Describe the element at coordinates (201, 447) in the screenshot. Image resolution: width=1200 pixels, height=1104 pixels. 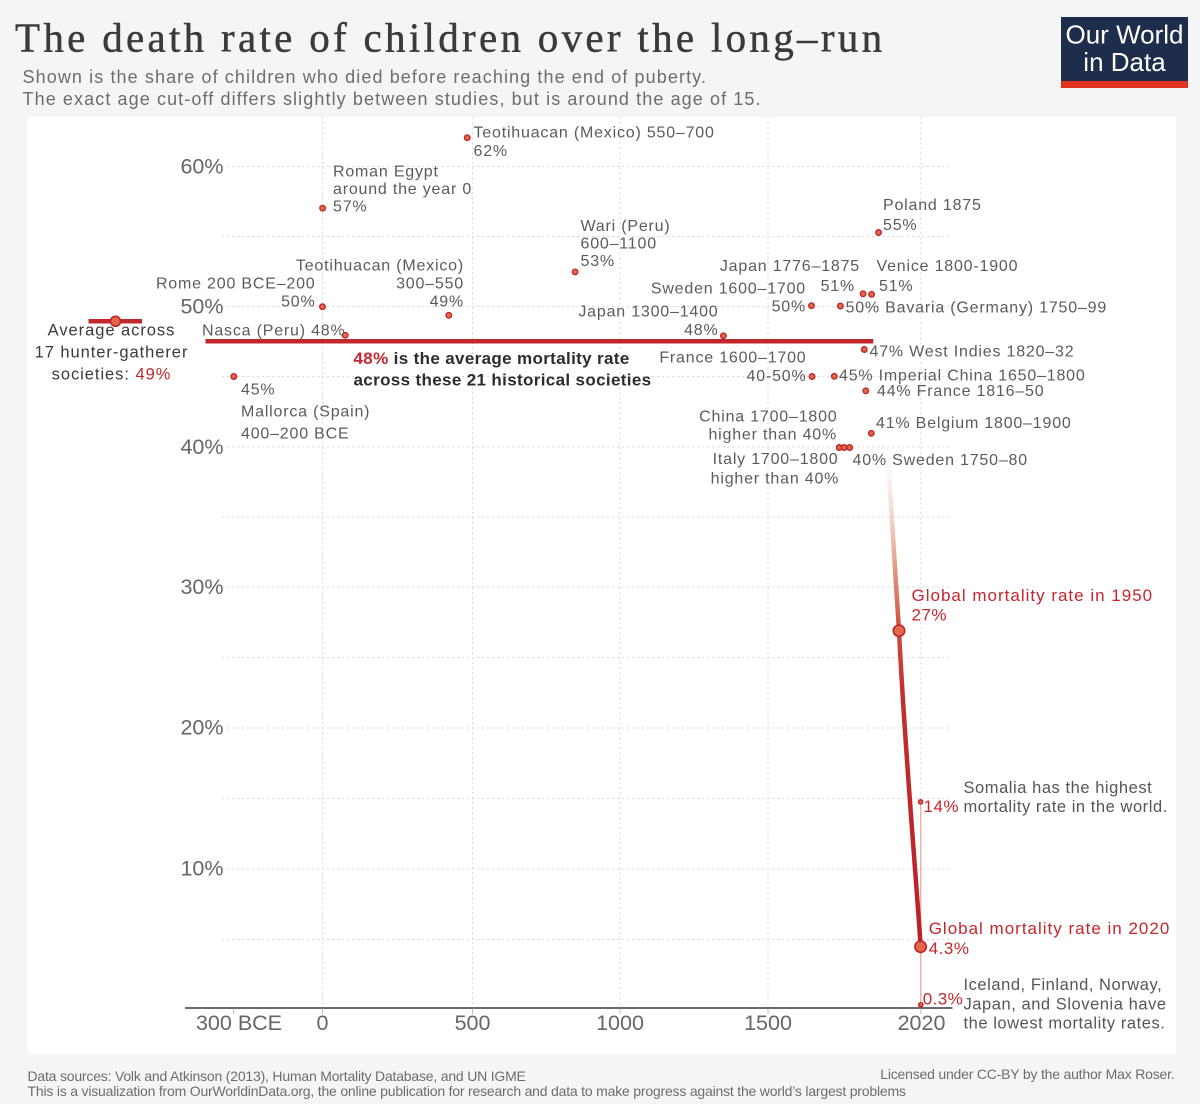
I see `svg-text: 40%` at that location.